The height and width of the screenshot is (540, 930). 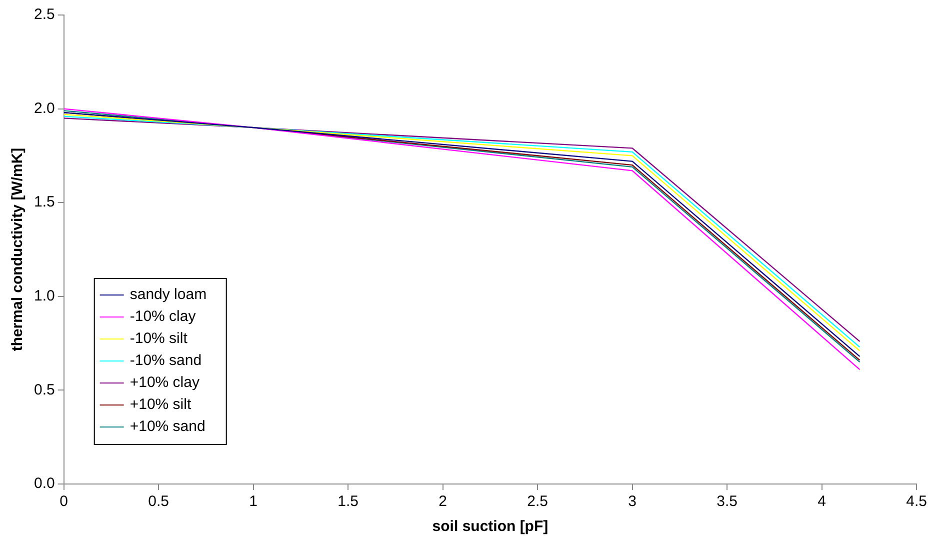 What do you see at coordinates (443, 501) in the screenshot?
I see `x-tick-label: 2` at bounding box center [443, 501].